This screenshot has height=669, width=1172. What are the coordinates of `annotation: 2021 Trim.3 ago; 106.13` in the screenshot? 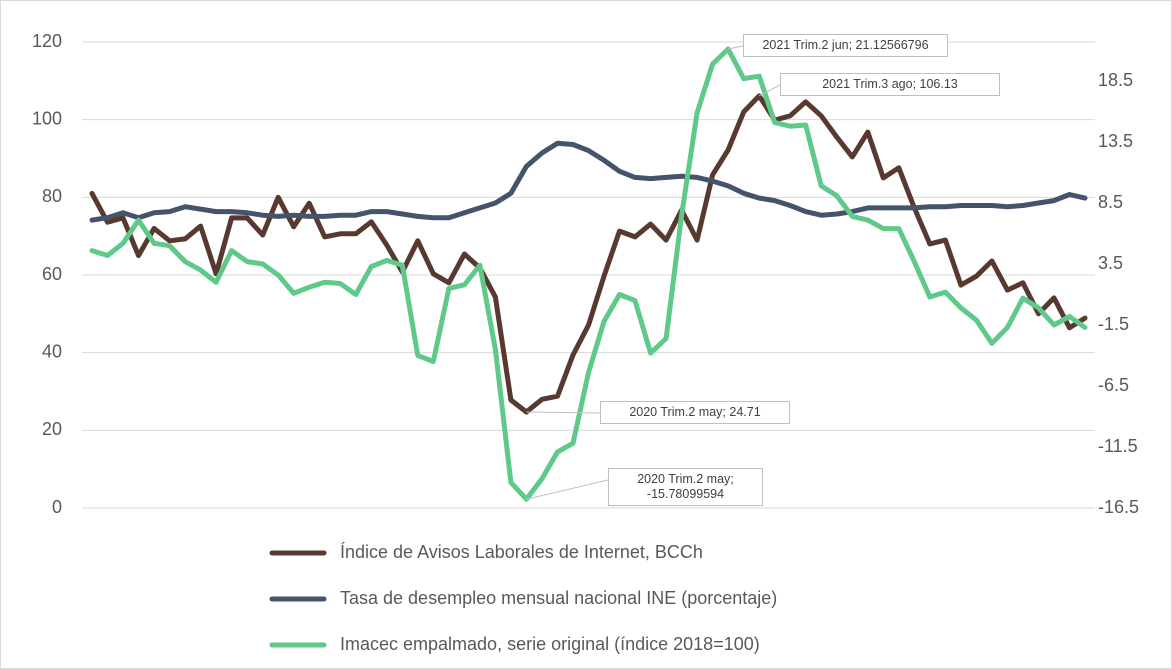 It's located at (890, 84).